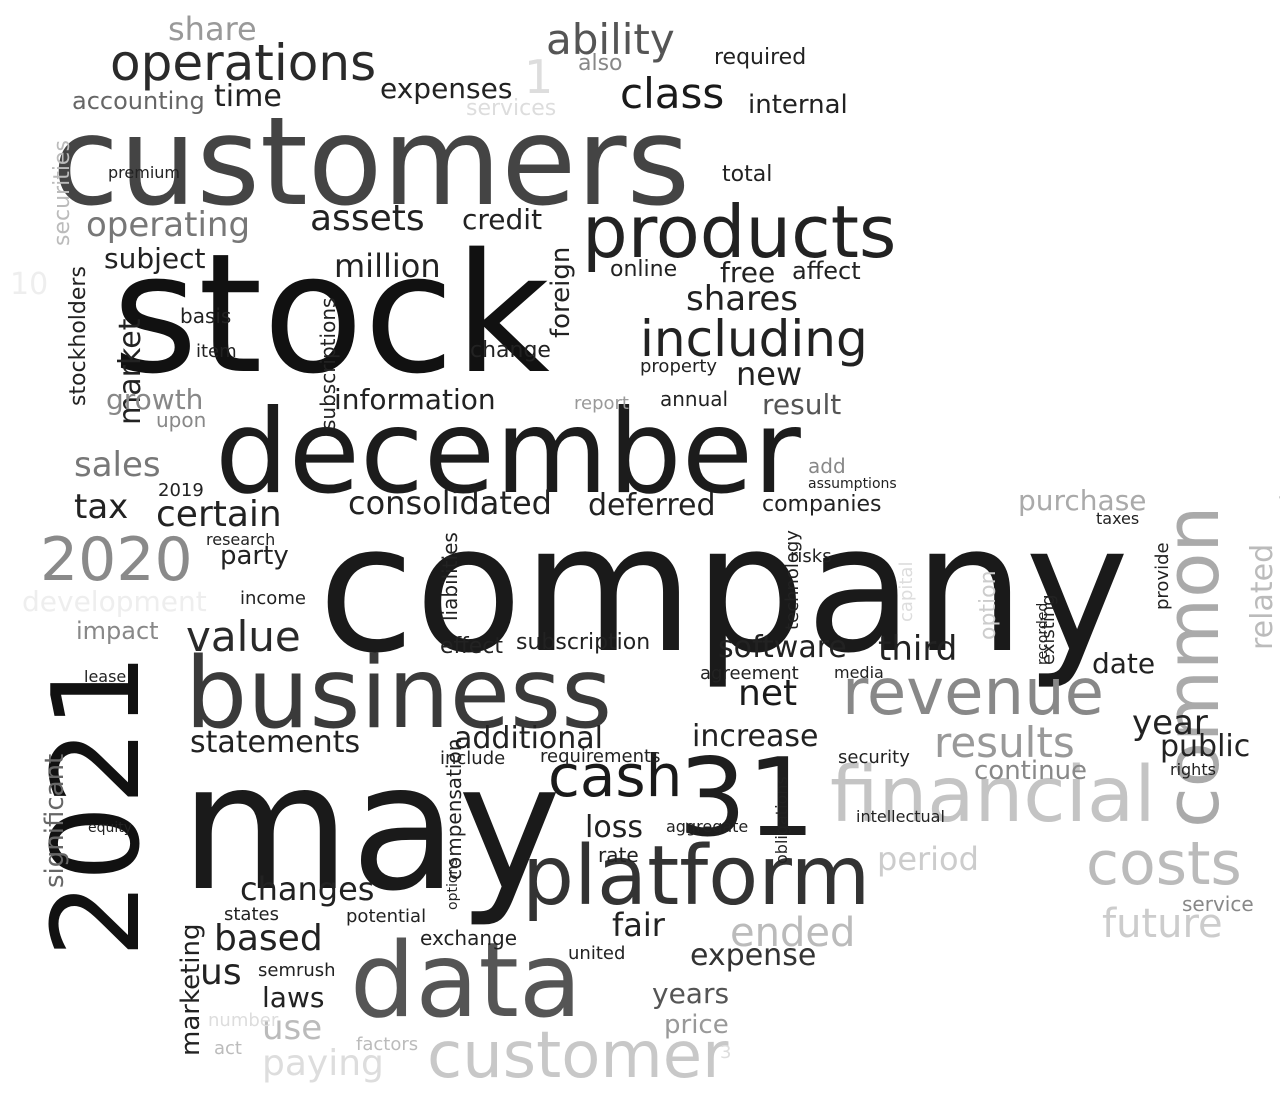  I want to click on word: loss, so click(614, 827).